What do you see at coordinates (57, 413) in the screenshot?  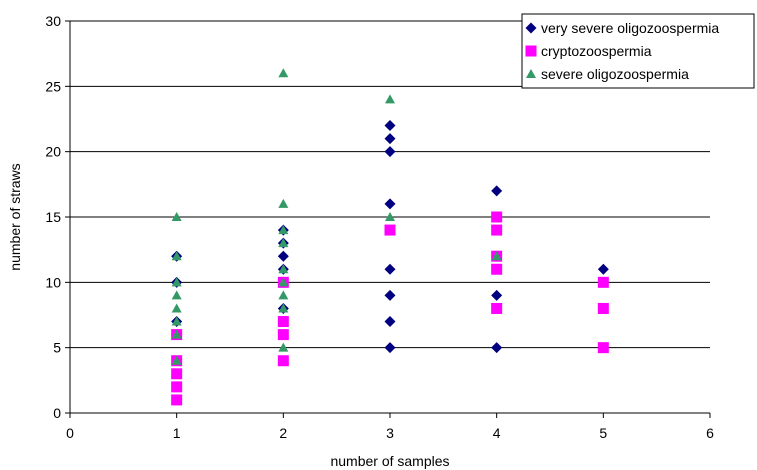 I see `y-tick-label-0: 0` at bounding box center [57, 413].